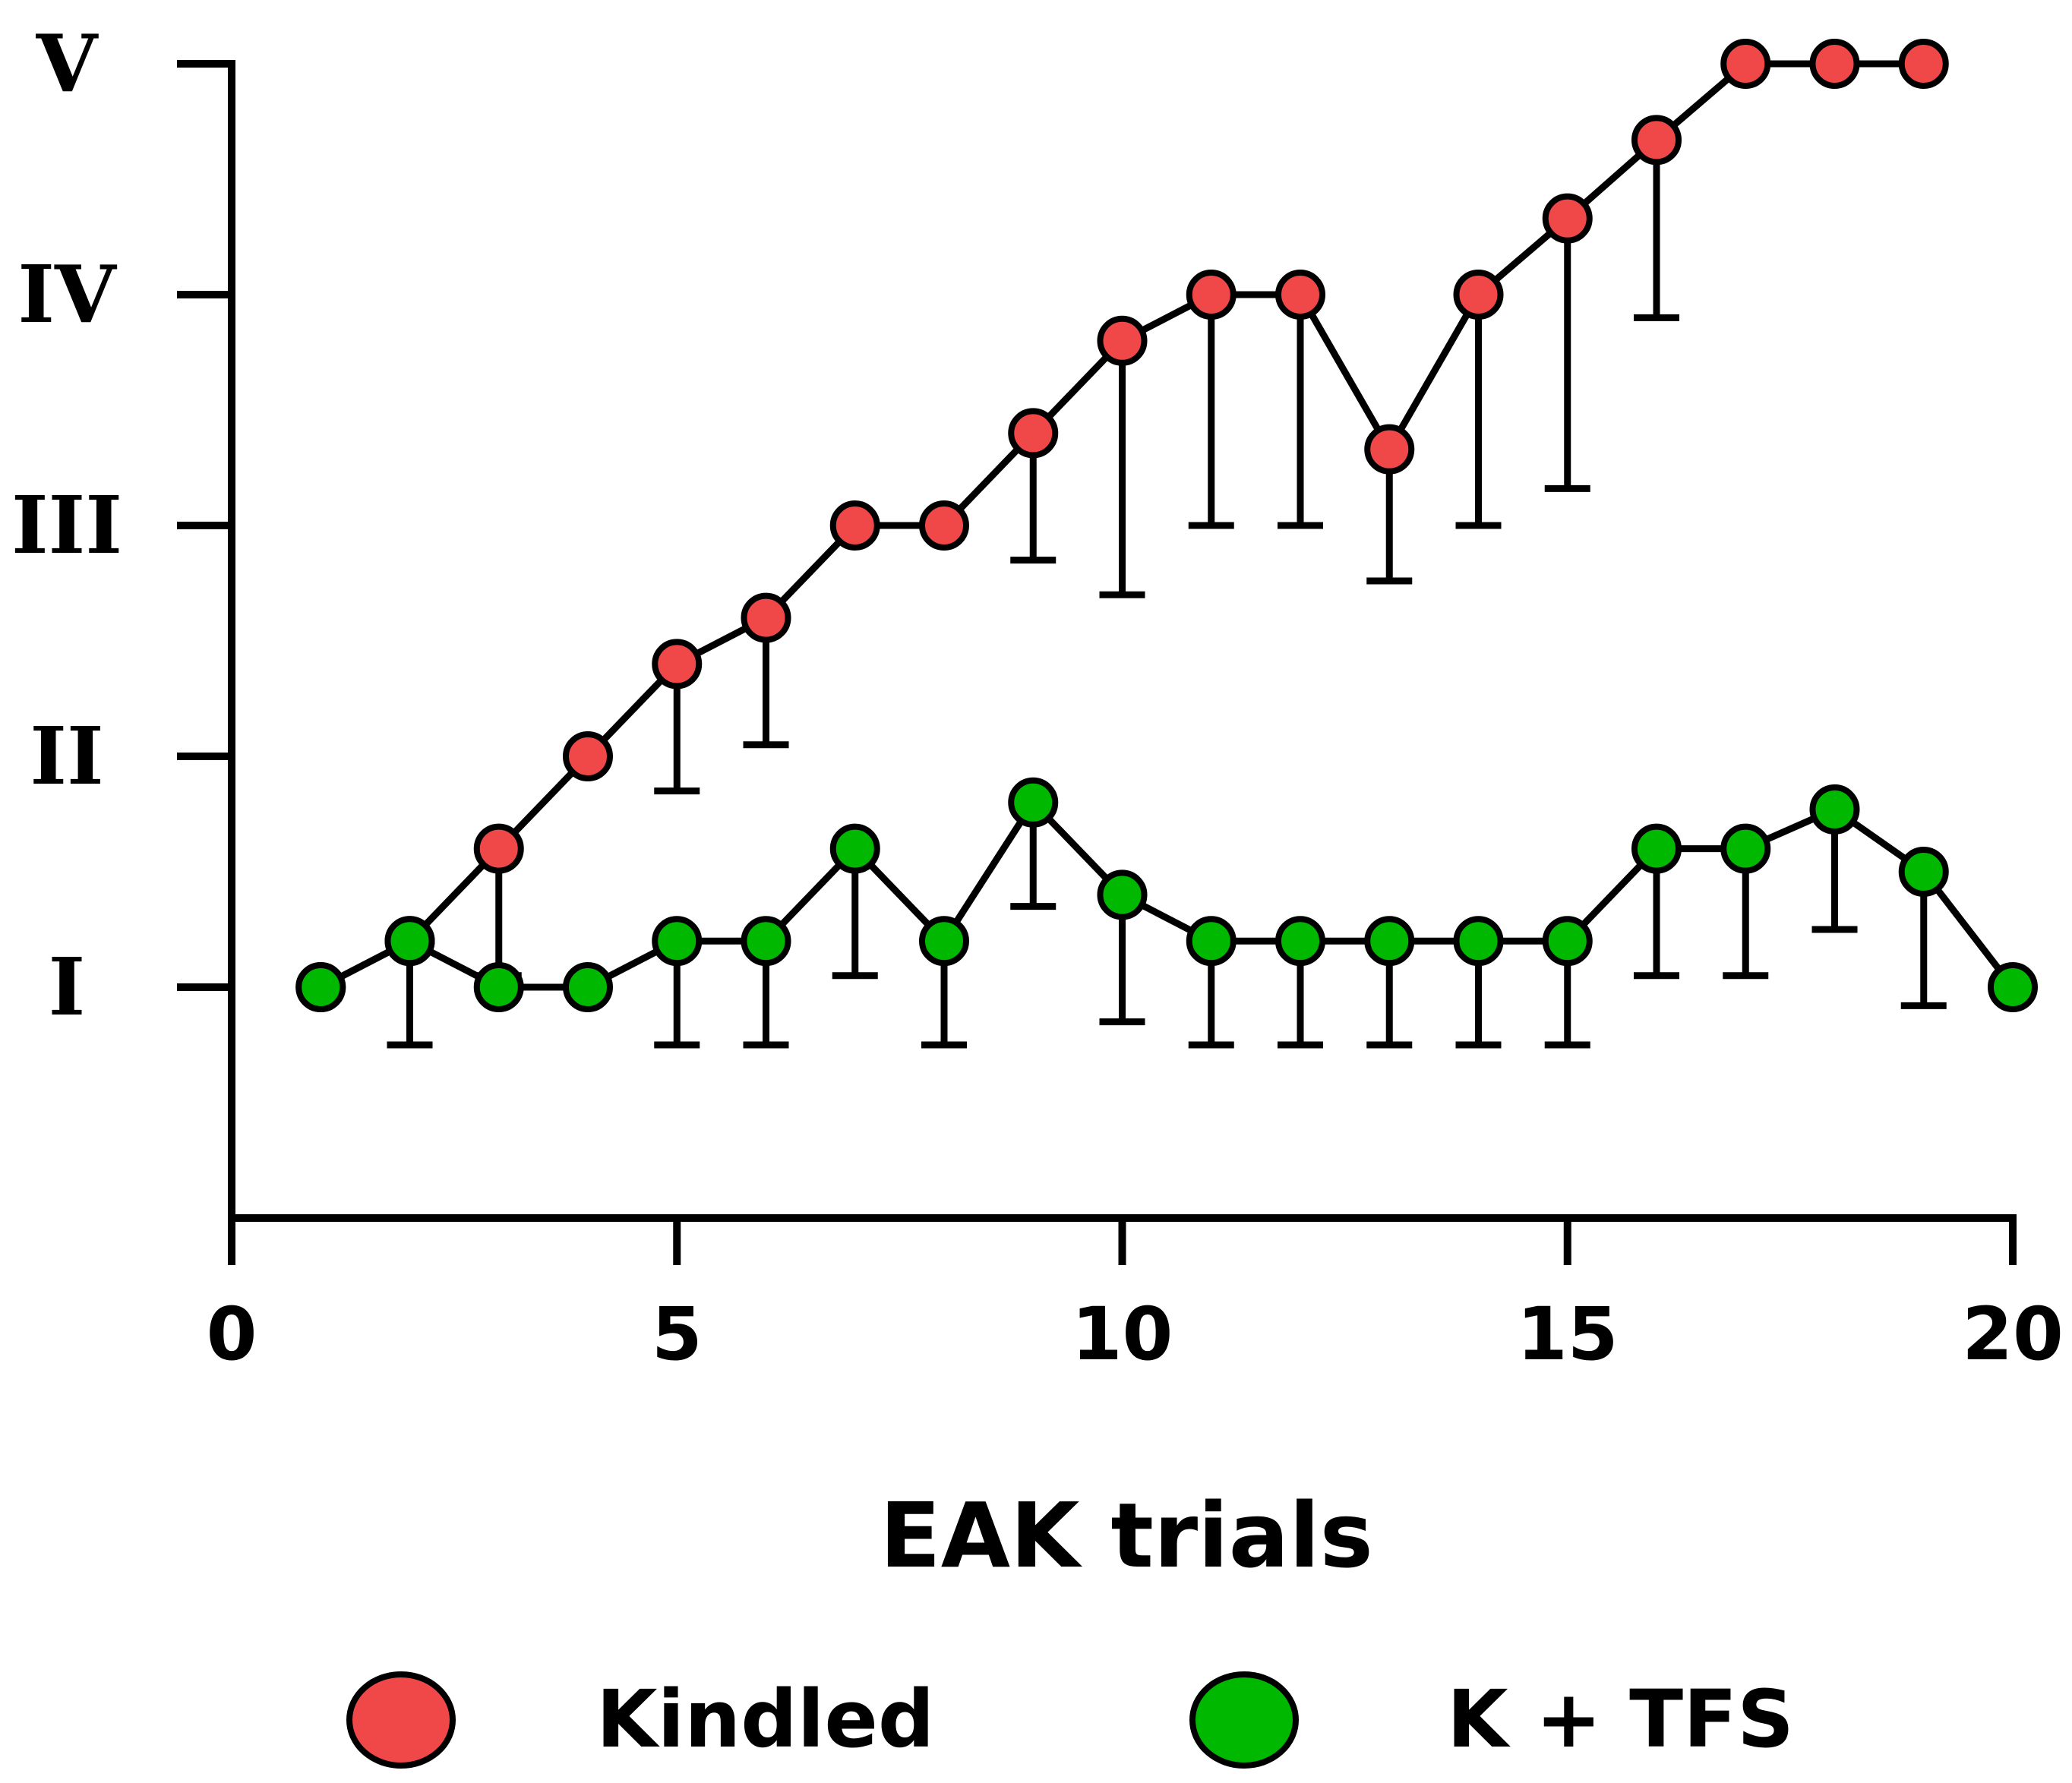 The height and width of the screenshot is (1783, 2072). I want to click on y-tick-label: III, so click(66, 525).